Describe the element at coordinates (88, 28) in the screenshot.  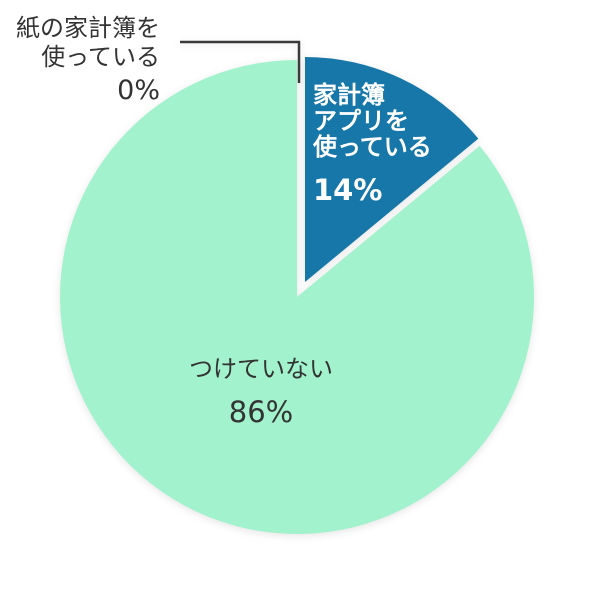
I see `slice-label-paper-line1: 紙の家計簿を` at that location.